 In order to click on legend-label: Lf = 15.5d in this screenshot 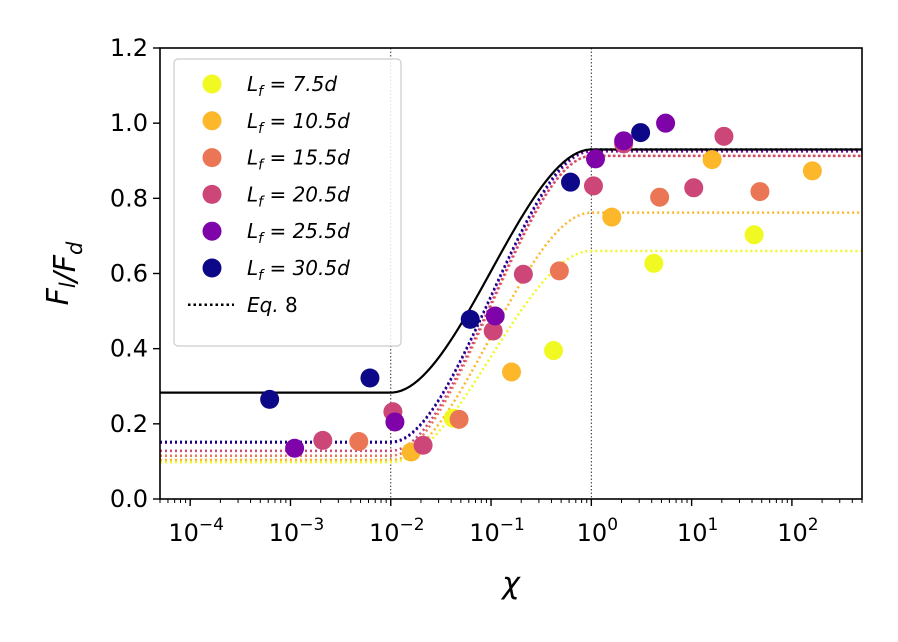, I will do `click(298, 160)`.